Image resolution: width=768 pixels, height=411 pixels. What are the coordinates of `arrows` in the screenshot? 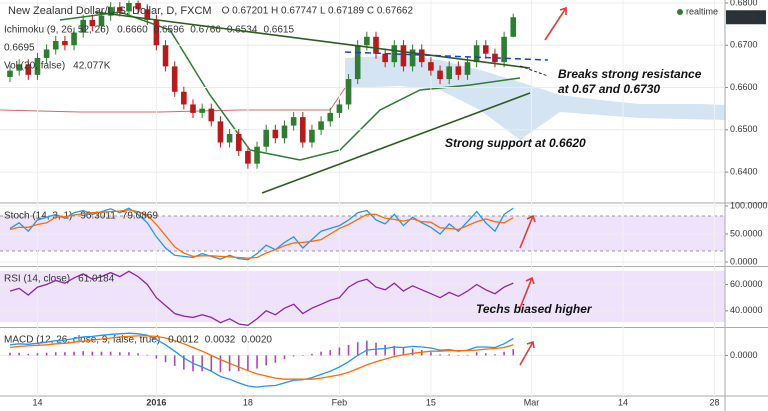 It's located at (543, 186).